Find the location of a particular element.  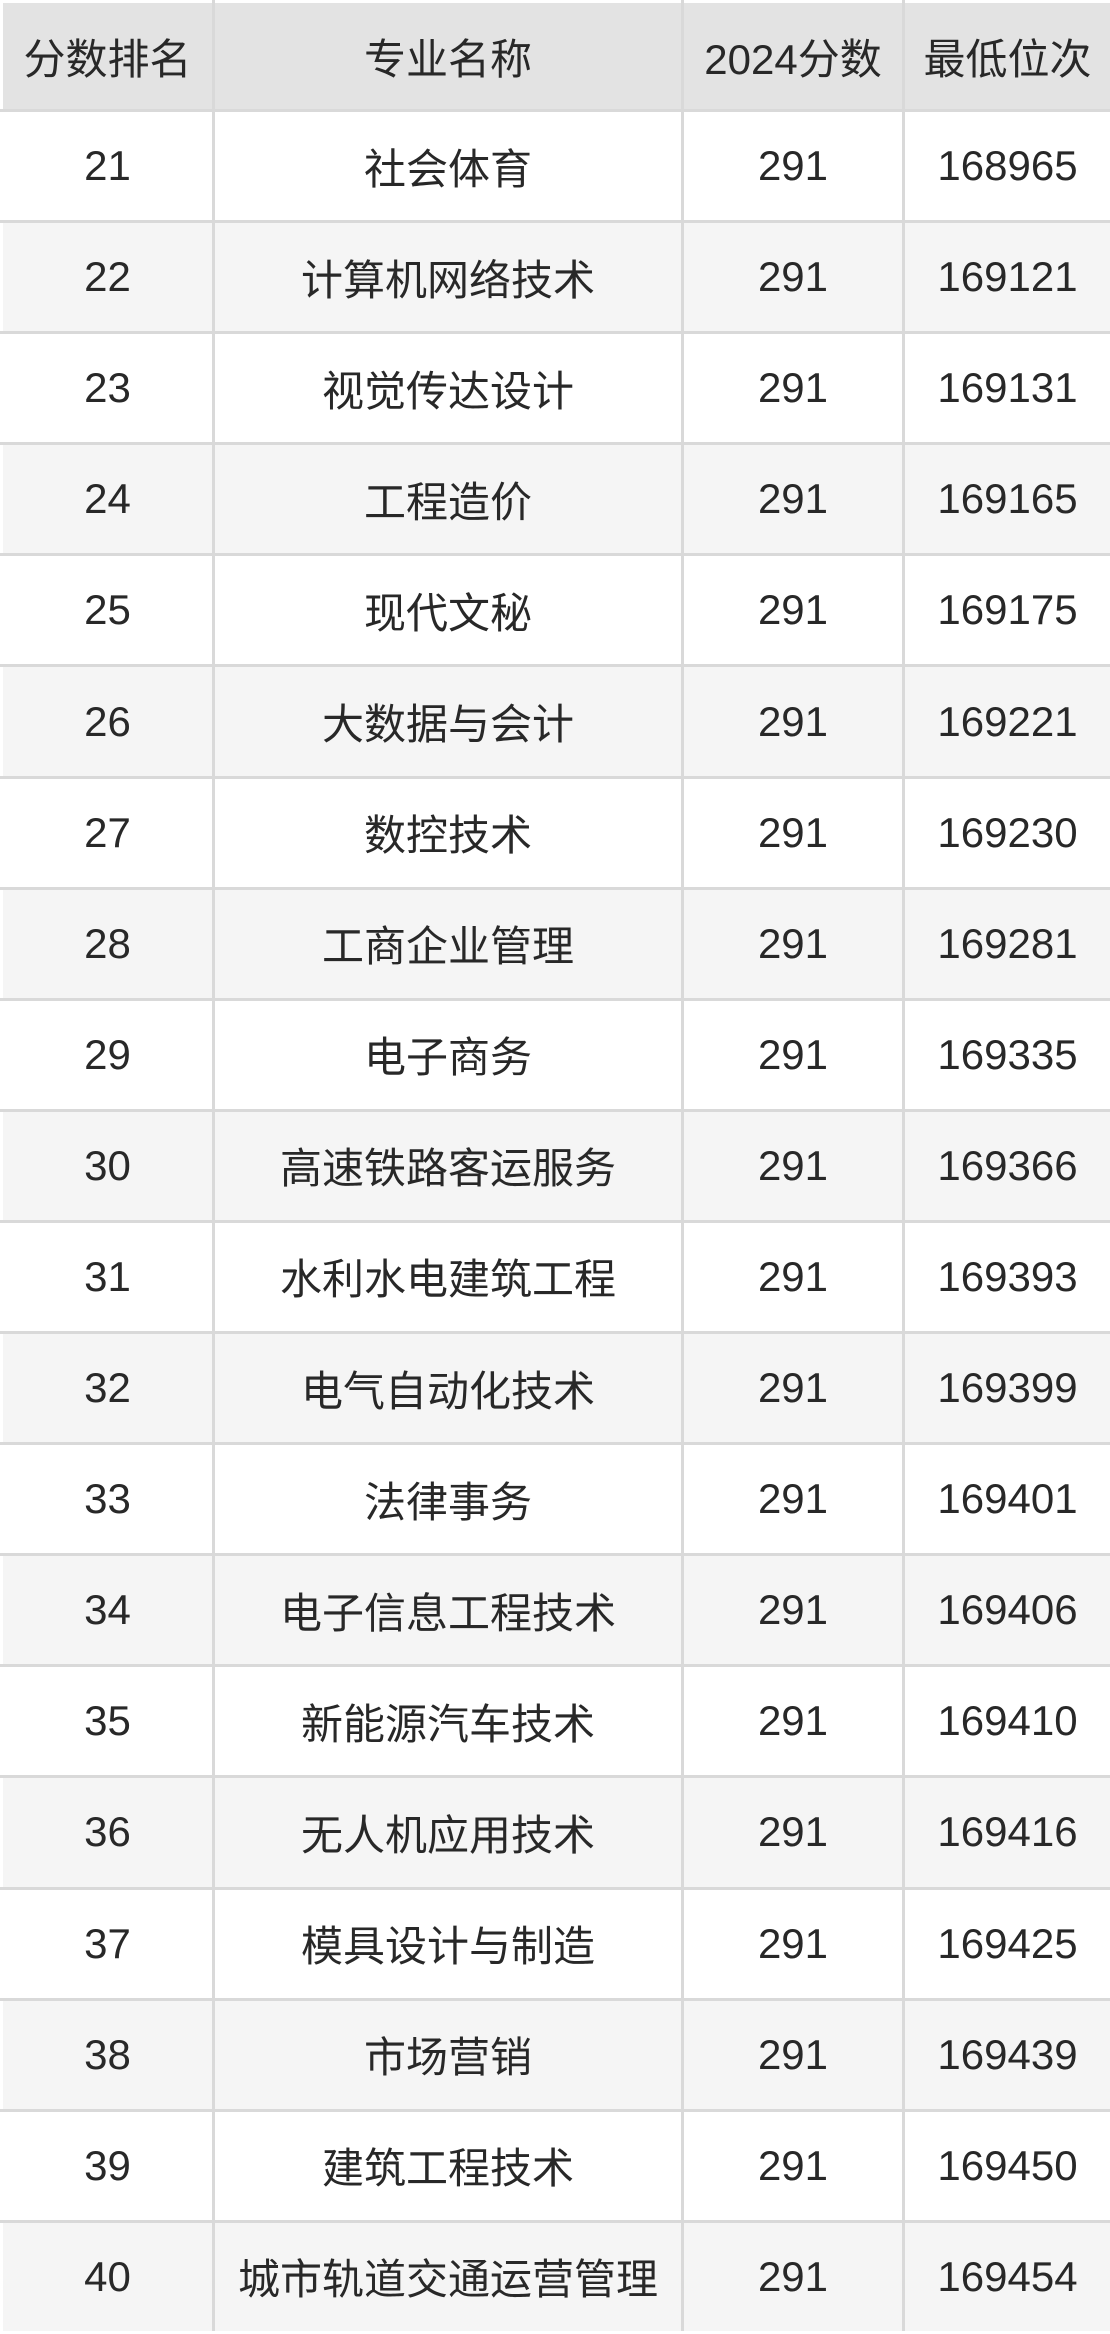

major-cell: 电子信息工程技术 is located at coordinates (448, 1610).